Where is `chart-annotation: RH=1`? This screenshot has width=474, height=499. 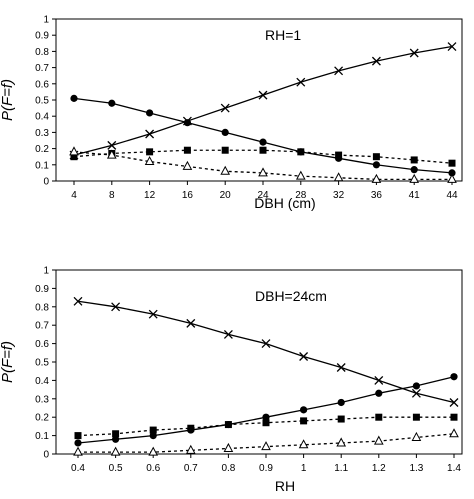
chart-annotation: RH=1 is located at coordinates (283, 35).